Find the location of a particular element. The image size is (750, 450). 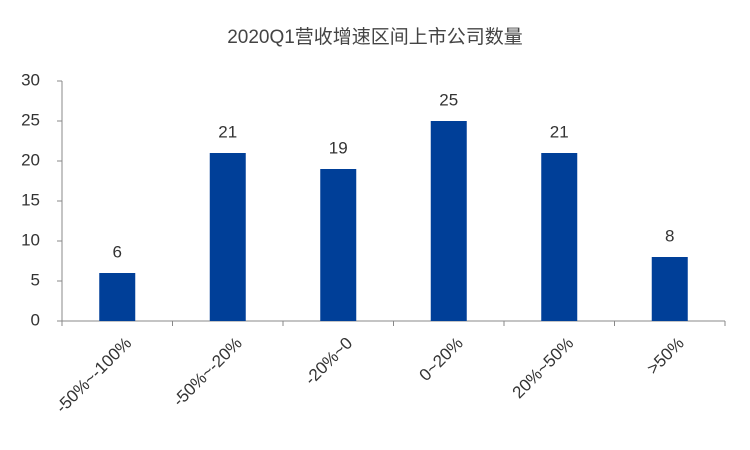

x-tick-label: -50%~-100% is located at coordinates (93, 375).